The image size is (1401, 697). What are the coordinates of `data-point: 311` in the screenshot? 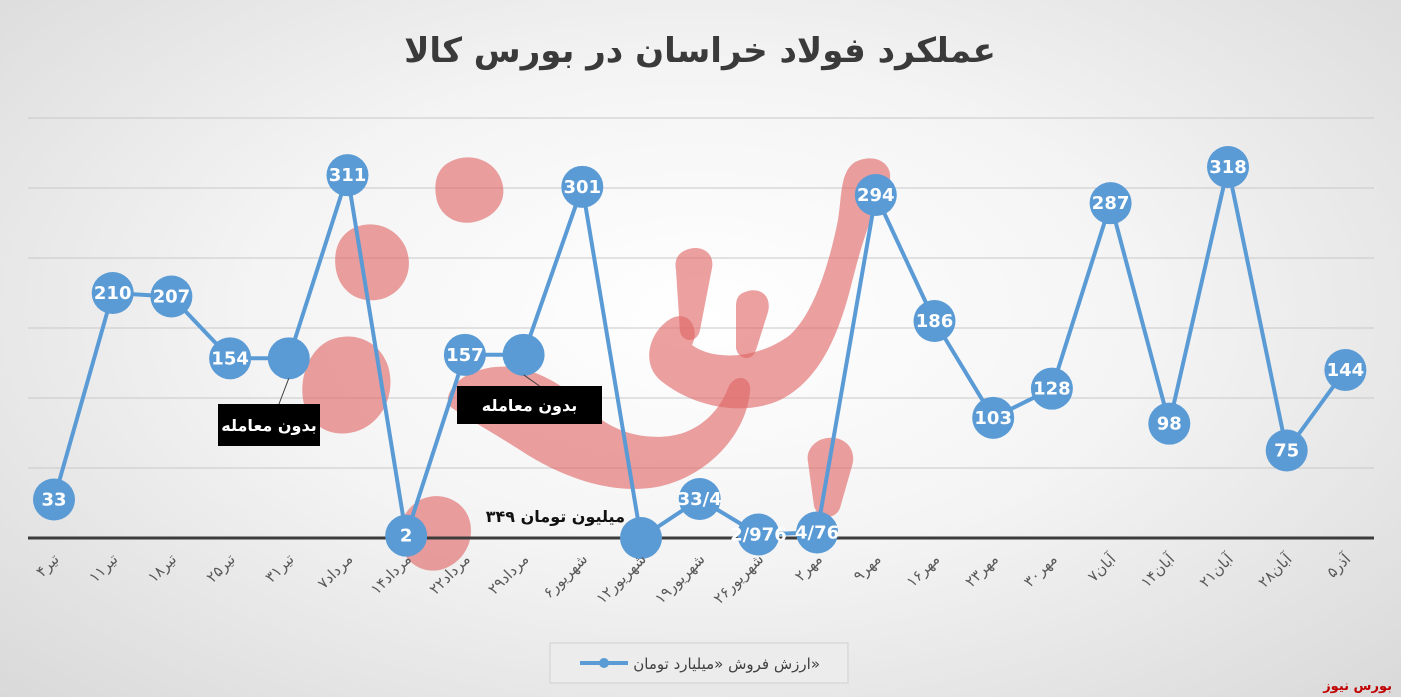 It's located at (347, 175).